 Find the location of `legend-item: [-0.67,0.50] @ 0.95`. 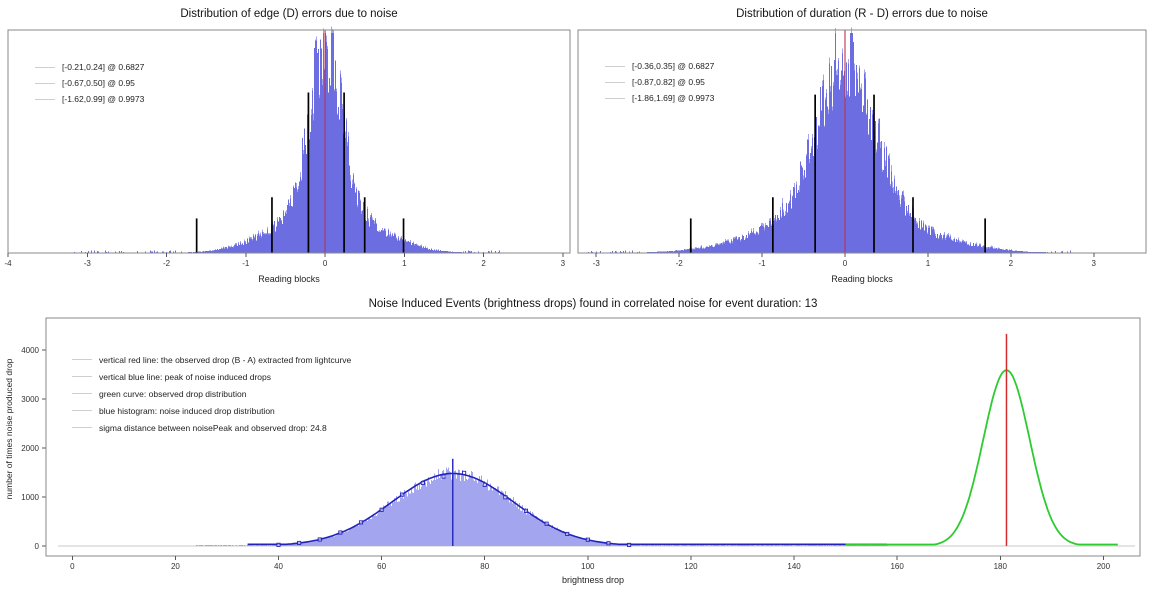

legend-item: [-0.67,0.50] @ 0.95 is located at coordinates (89, 83).